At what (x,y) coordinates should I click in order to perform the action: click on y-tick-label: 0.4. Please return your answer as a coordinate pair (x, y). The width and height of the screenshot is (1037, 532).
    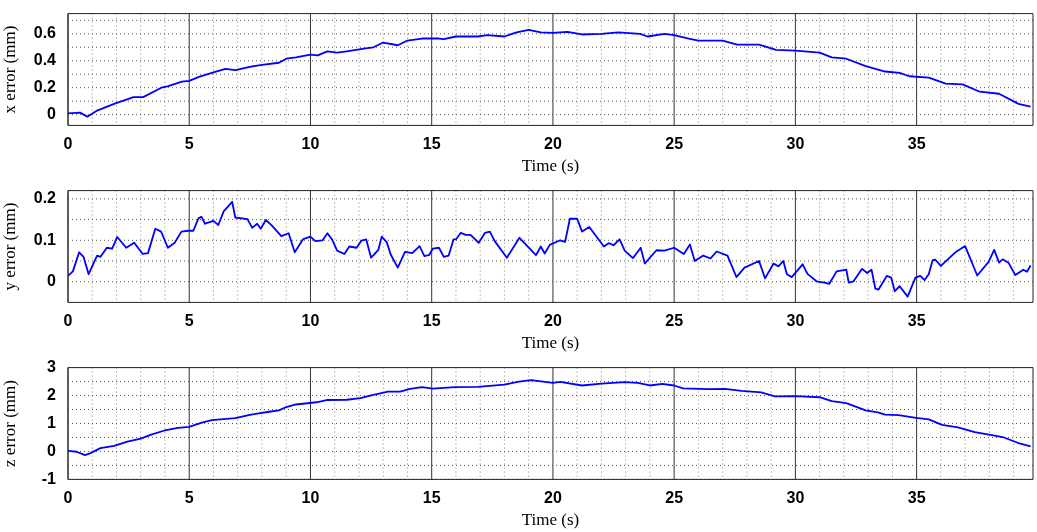
    Looking at the image, I should click on (45, 60).